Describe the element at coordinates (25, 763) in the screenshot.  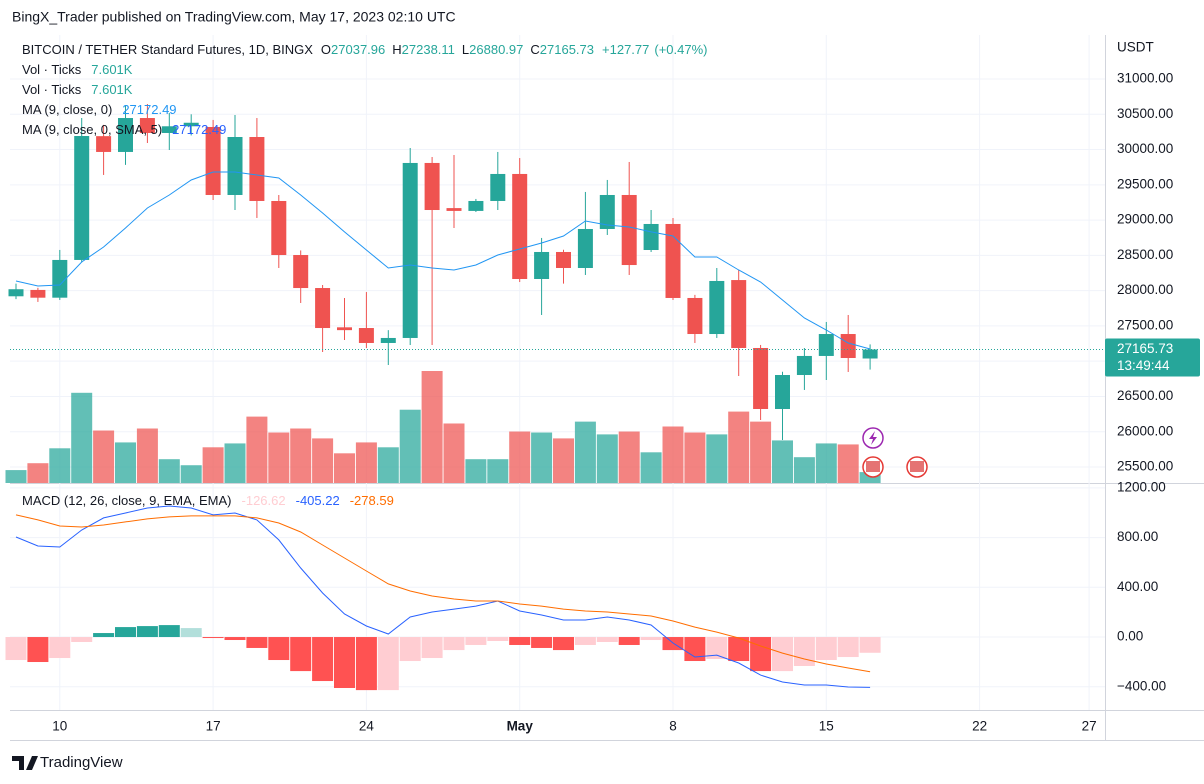
I see `logo-mark` at that location.